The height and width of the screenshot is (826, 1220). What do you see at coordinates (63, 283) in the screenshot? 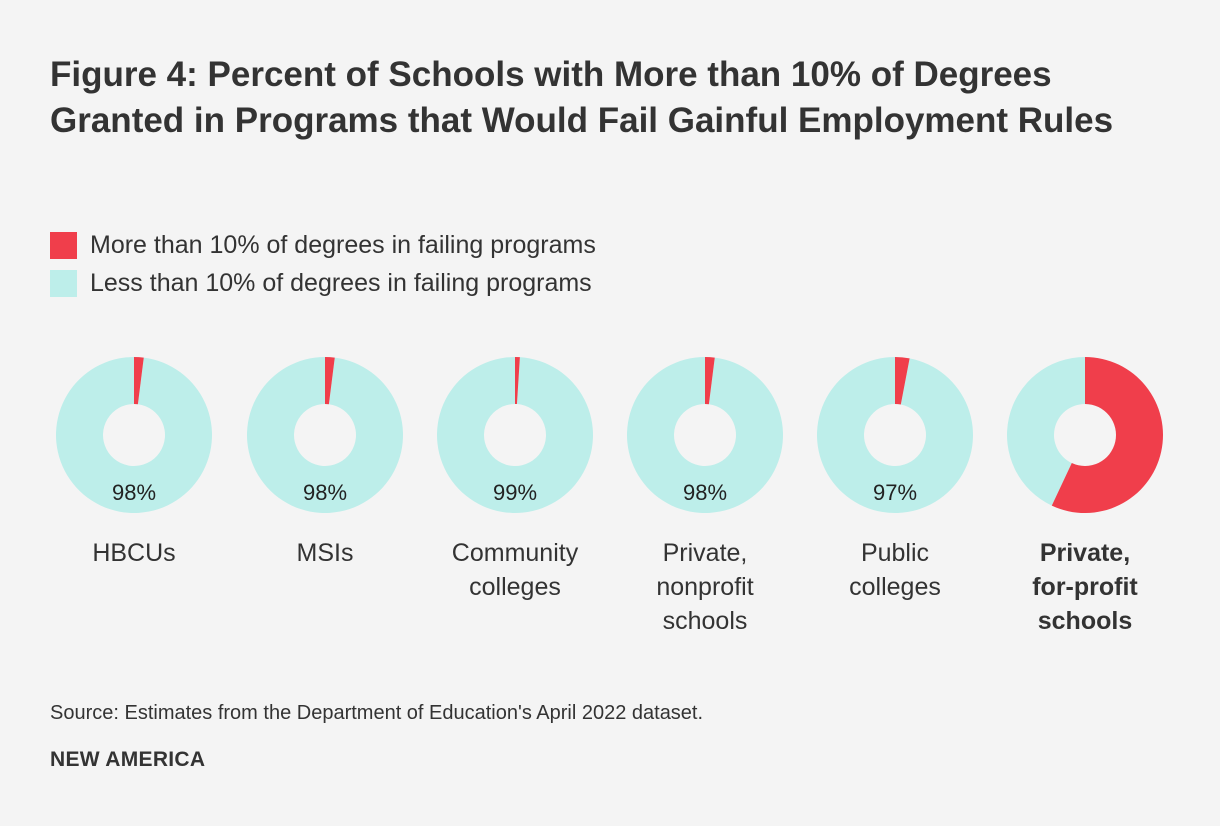
I see `legend-swatch-less` at bounding box center [63, 283].